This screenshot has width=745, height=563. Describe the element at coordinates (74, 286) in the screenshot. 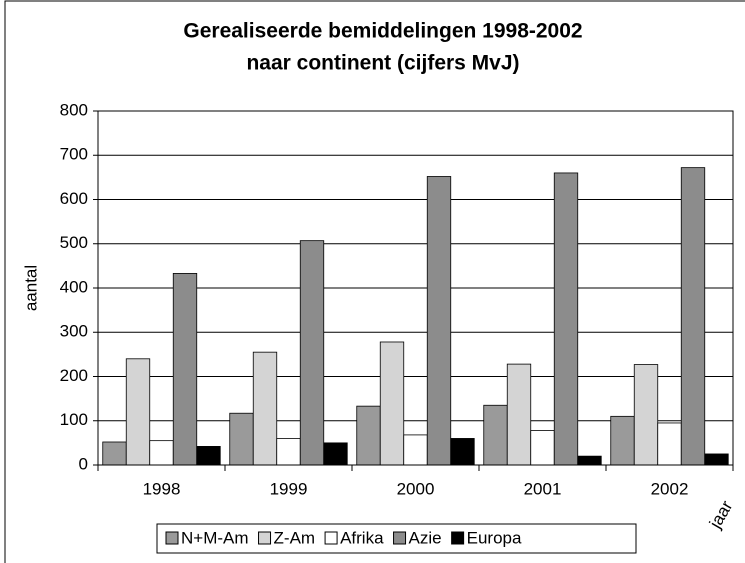

I see `y-tick-label: 400` at that location.